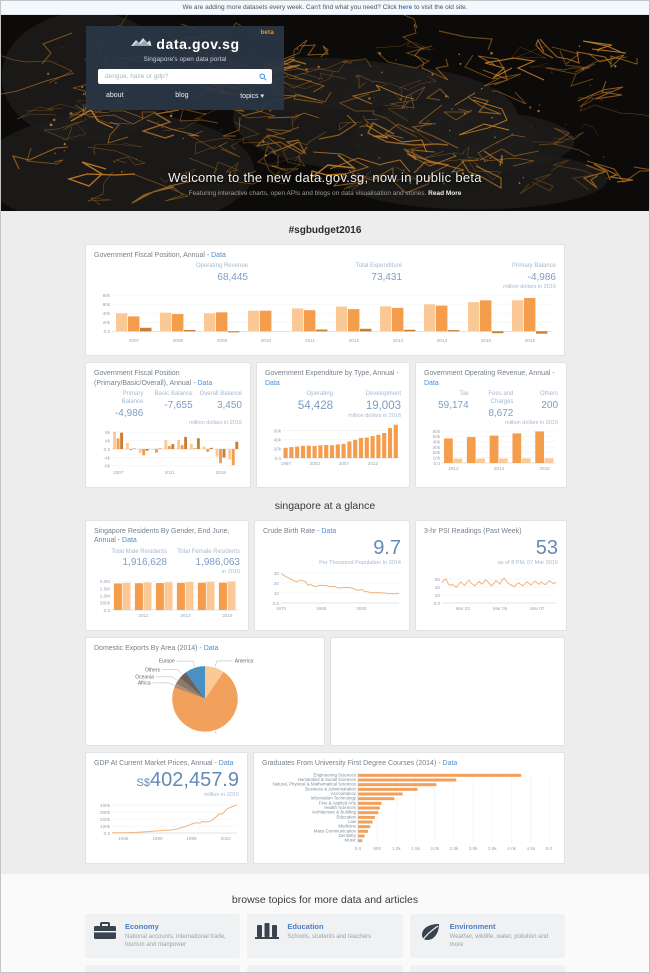  What do you see at coordinates (115, 95) in the screenshot?
I see `nav-about: about` at bounding box center [115, 95].